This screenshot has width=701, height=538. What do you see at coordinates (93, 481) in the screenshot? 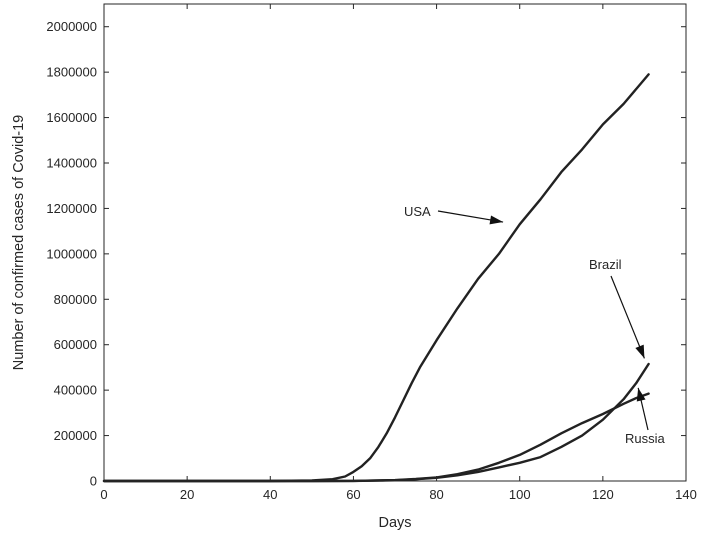
I see `y-tick-label: 0` at bounding box center [93, 481].